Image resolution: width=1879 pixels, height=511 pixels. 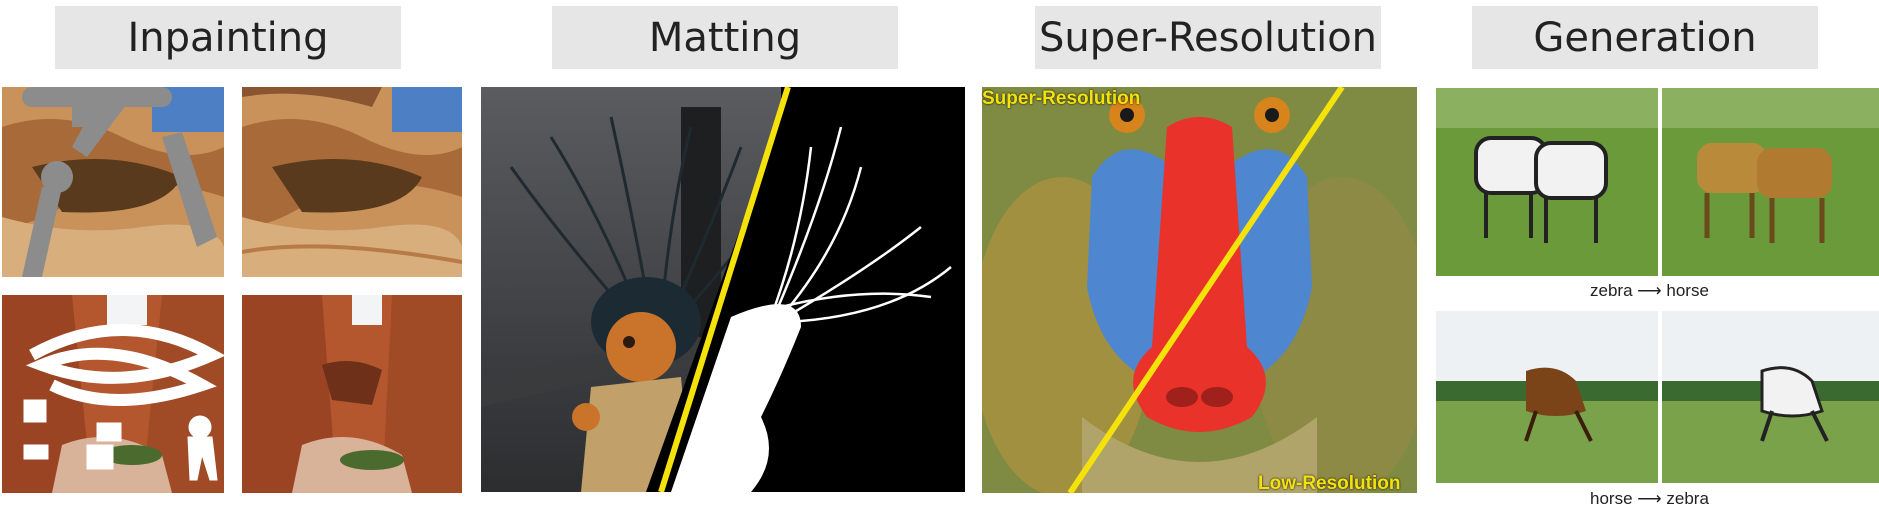 I want to click on generation-zebra-output-image, so click(x=1770, y=397).